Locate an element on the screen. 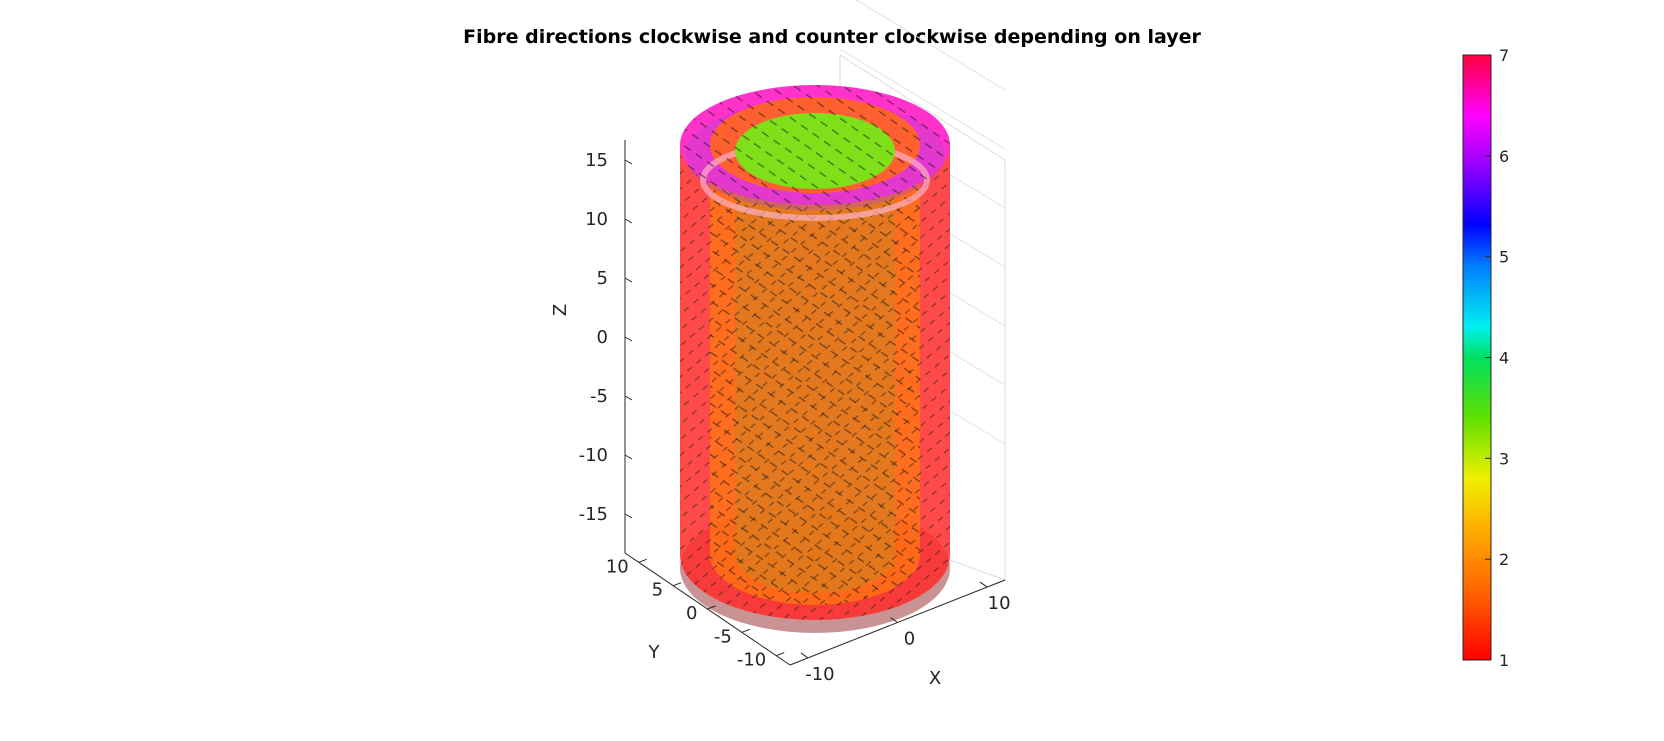 Image resolution: width=1664 pixels, height=741 pixels. colorbar-tick-label: 1 is located at coordinates (1504, 660).